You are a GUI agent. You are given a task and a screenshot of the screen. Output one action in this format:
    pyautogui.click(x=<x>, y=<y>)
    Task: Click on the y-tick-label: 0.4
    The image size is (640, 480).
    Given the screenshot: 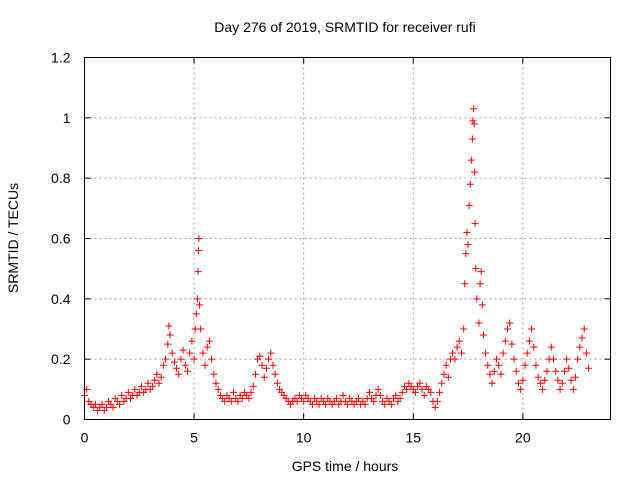 What is the action you would take?
    pyautogui.click(x=61, y=299)
    